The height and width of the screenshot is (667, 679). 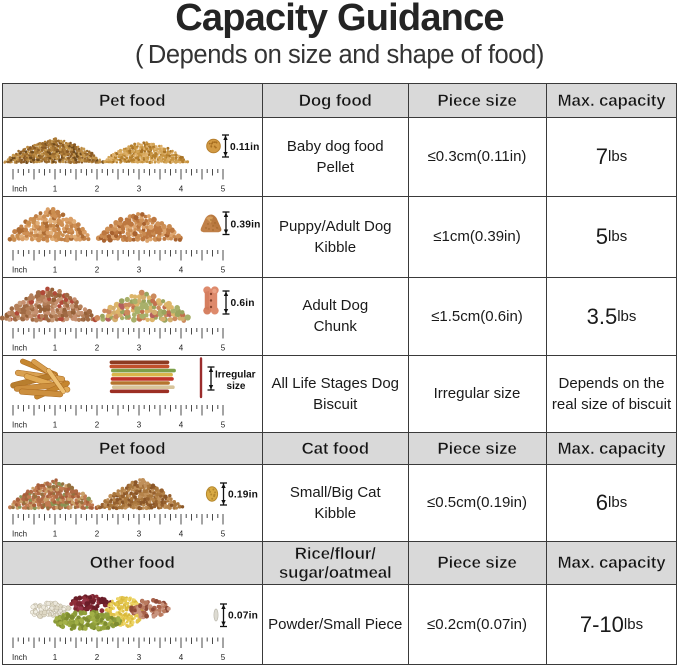 What do you see at coordinates (243, 495) in the screenshot?
I see `svg-text: 0.19in` at bounding box center [243, 495].